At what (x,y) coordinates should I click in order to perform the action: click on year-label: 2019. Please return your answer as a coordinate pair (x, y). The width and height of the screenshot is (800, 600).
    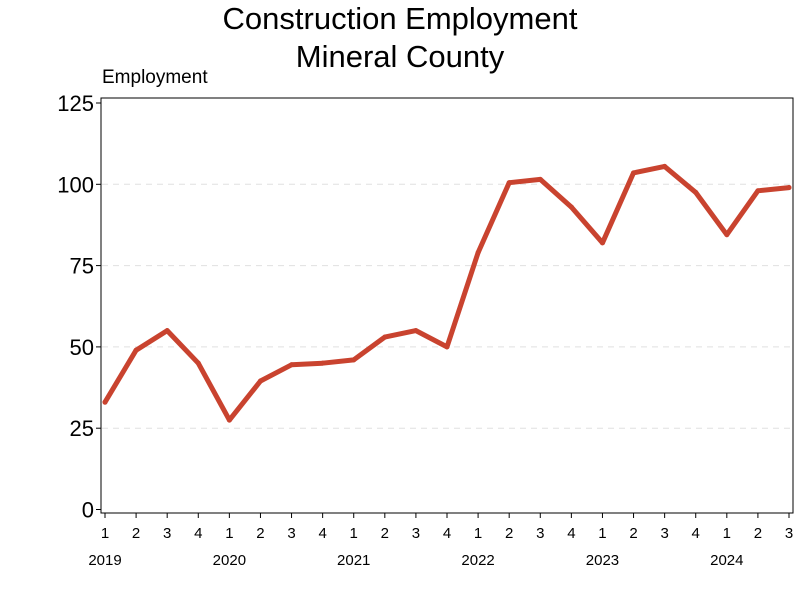
    Looking at the image, I should click on (104, 560).